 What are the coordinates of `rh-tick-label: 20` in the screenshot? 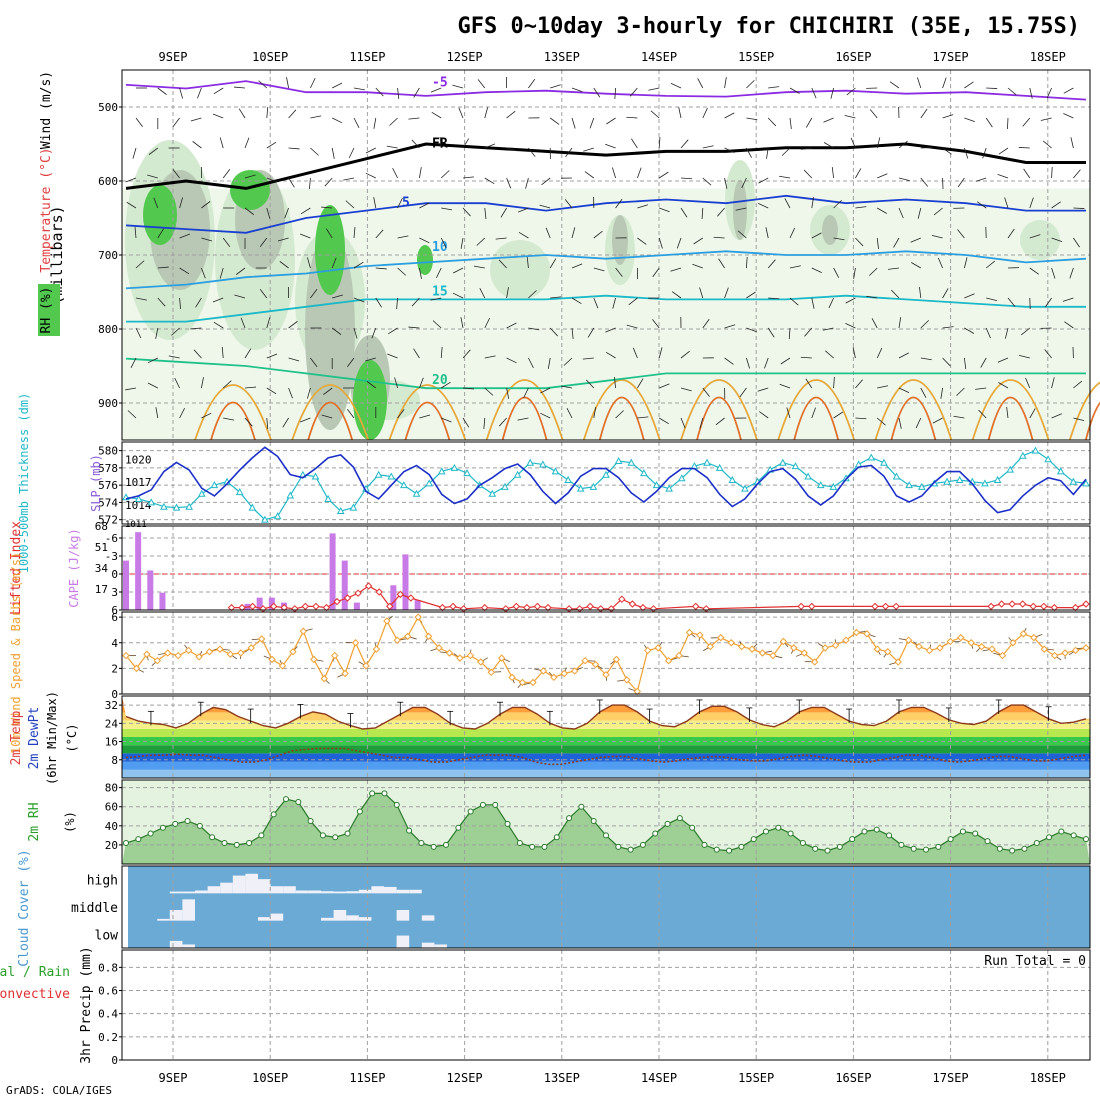 It's located at (111, 845).